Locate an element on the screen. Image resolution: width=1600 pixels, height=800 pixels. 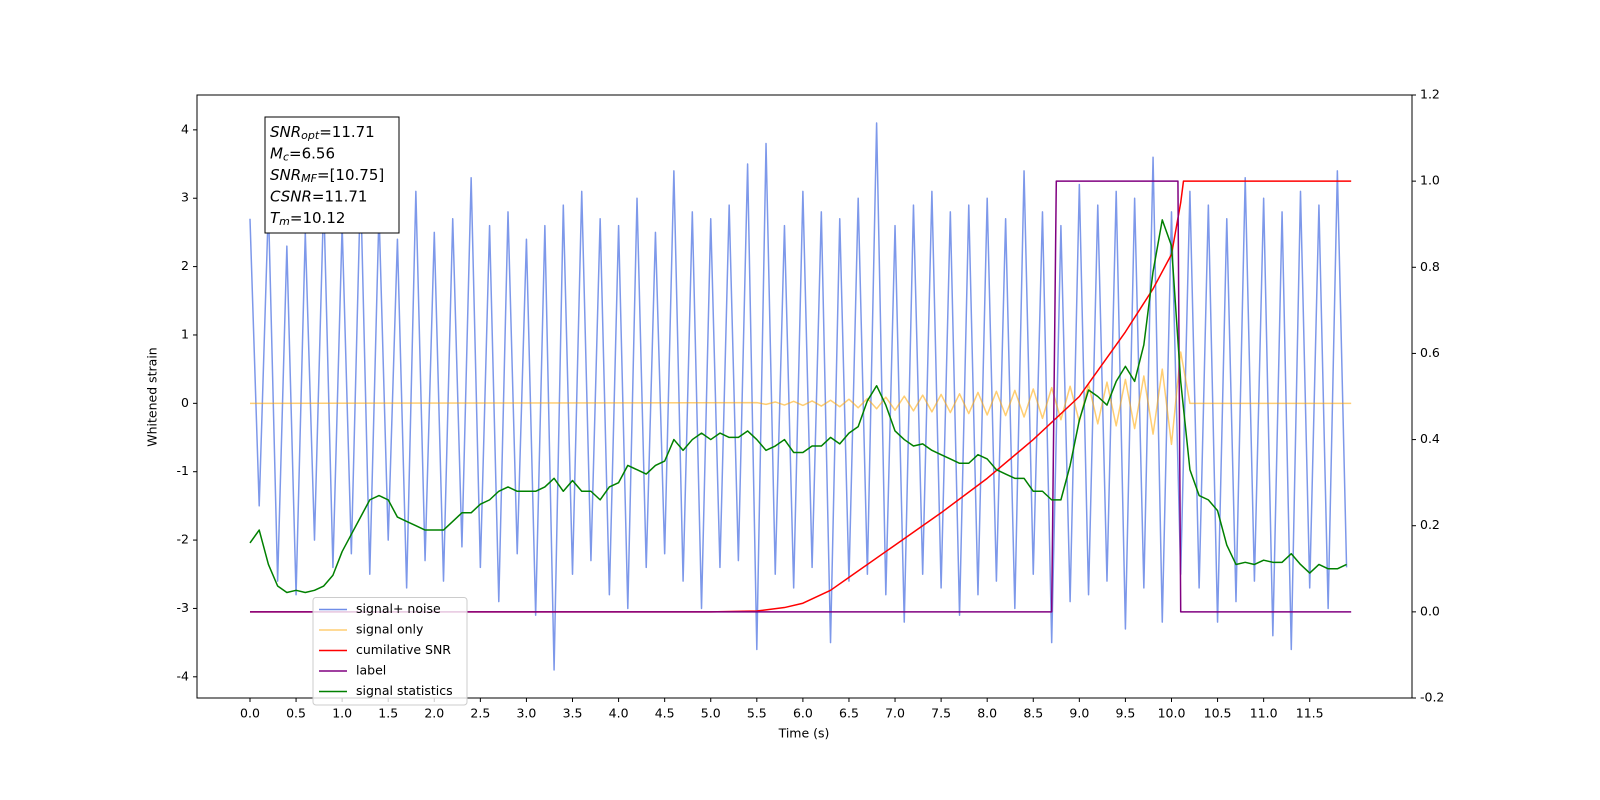
x-axis-label: Time (s) is located at coordinates (804, 733).